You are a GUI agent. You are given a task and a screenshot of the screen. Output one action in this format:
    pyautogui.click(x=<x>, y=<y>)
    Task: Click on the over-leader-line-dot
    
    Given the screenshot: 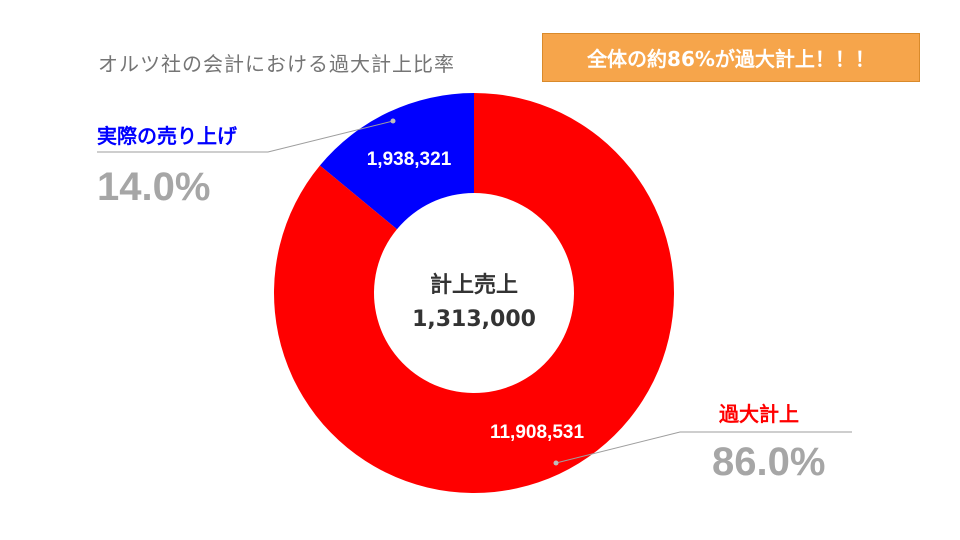 What is the action you would take?
    pyautogui.click(x=556, y=463)
    